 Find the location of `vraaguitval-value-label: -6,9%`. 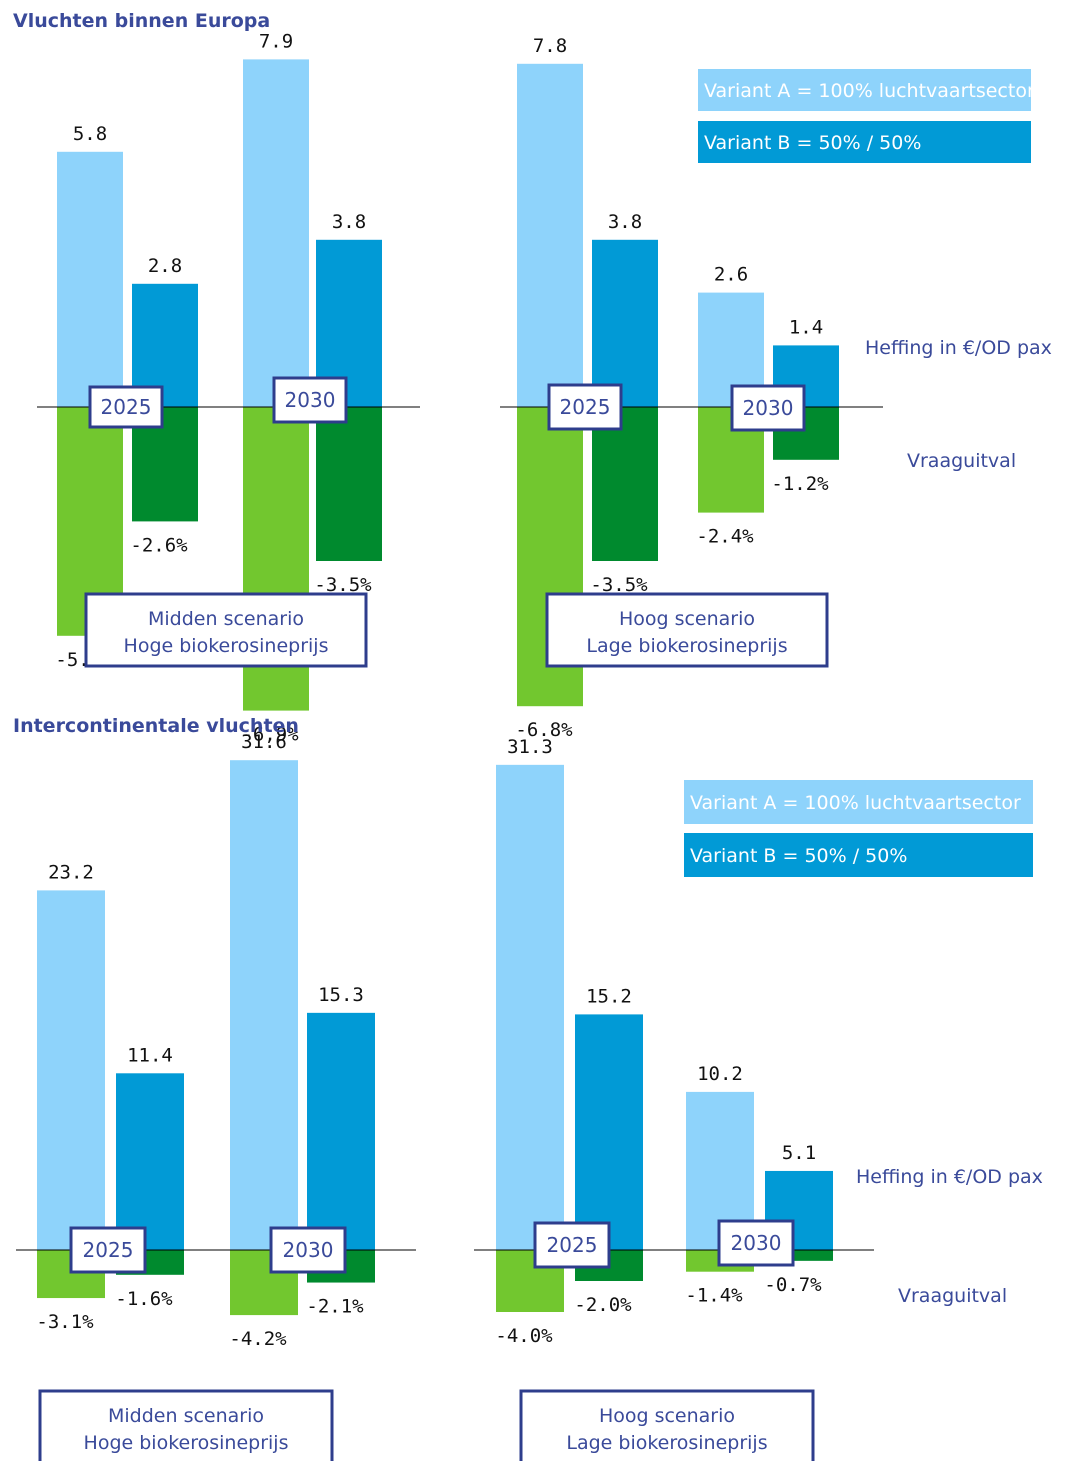

vraaguitval-value-label: -6,9% is located at coordinates (270, 735).